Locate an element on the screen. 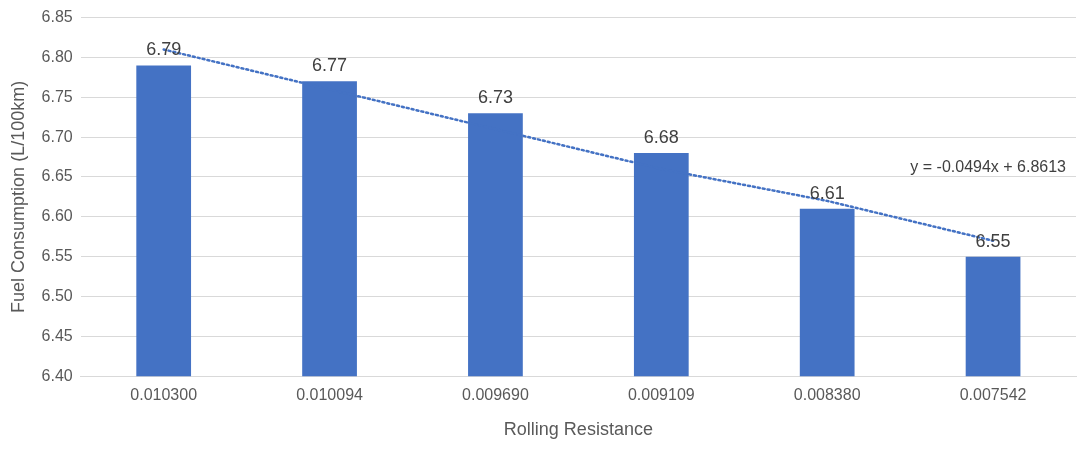  x-tick-label: 0.008380 is located at coordinates (827, 395).